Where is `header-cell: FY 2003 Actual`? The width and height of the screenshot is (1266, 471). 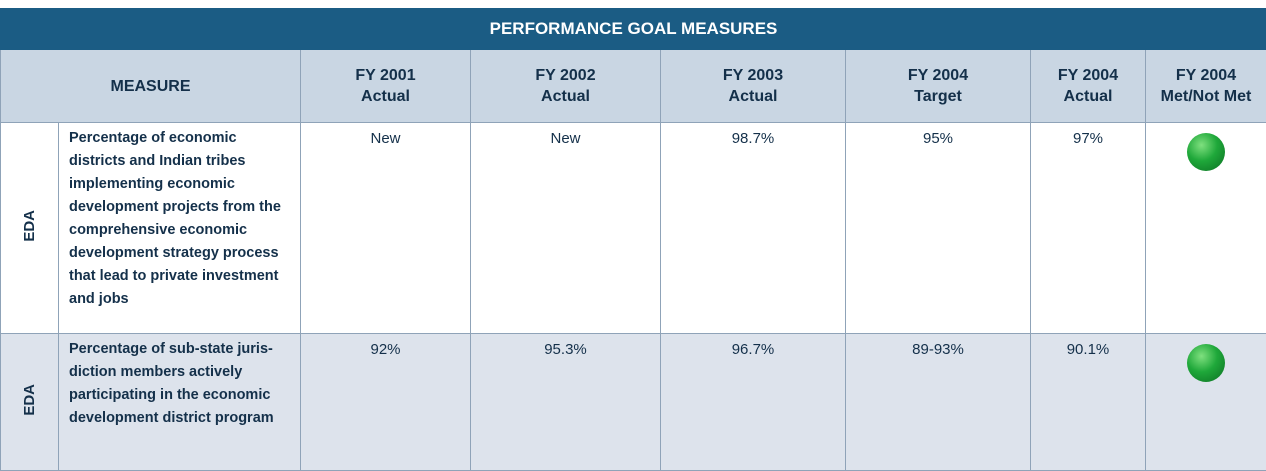
header-cell: FY 2003 Actual is located at coordinates (753, 86).